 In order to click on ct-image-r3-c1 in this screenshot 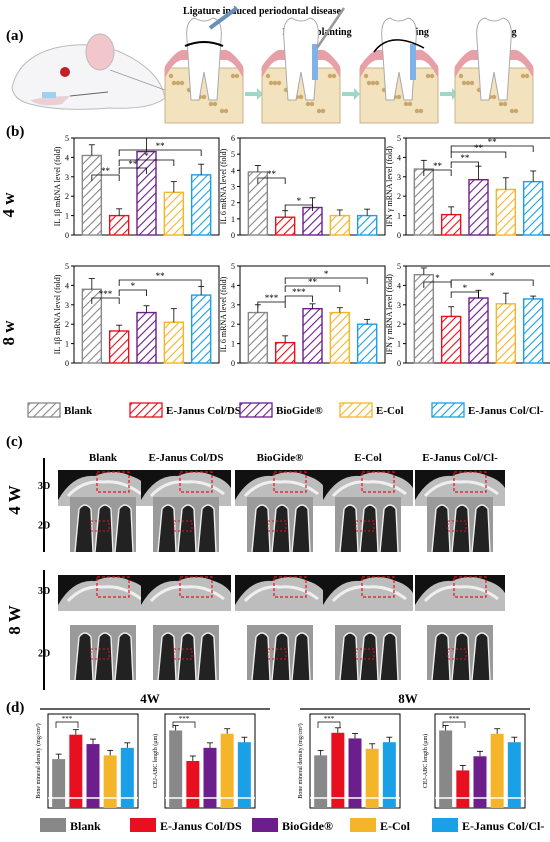, I will do `click(103, 593)`.